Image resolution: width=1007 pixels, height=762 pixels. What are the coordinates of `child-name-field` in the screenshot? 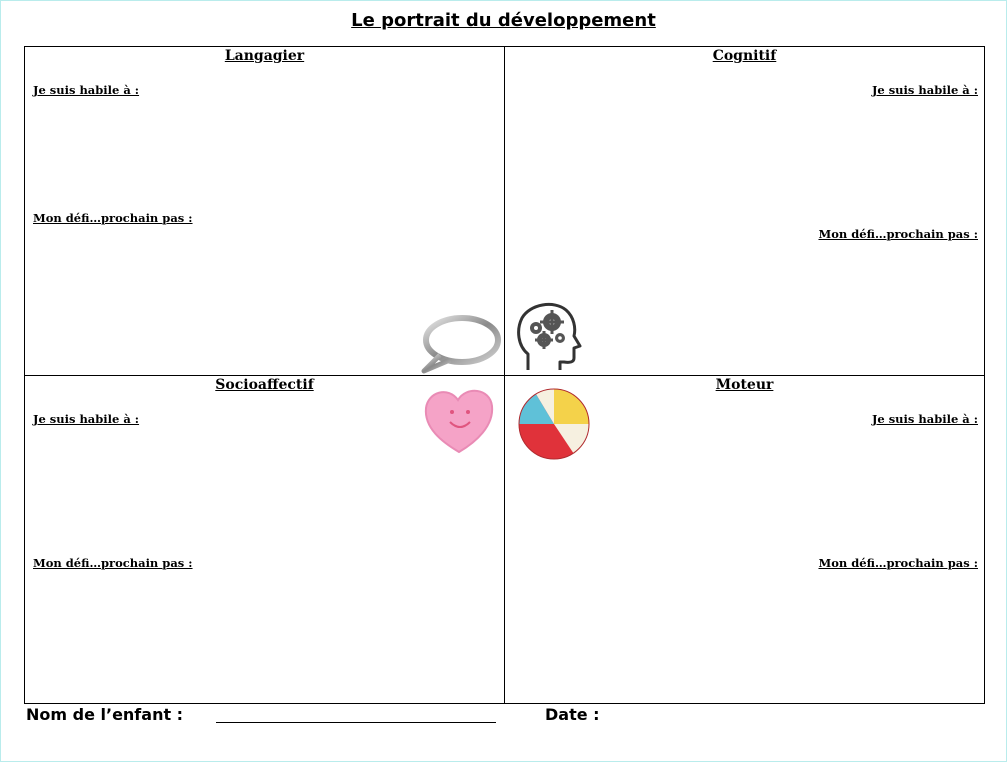 It's located at (356, 722).